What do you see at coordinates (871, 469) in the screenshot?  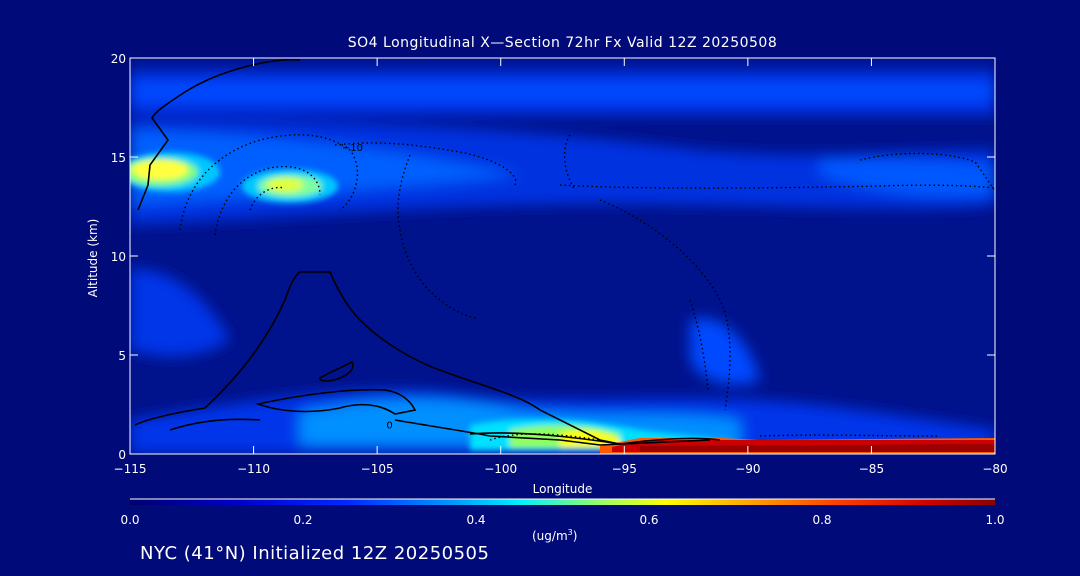 I see `x-tick-label: −85` at bounding box center [871, 469].